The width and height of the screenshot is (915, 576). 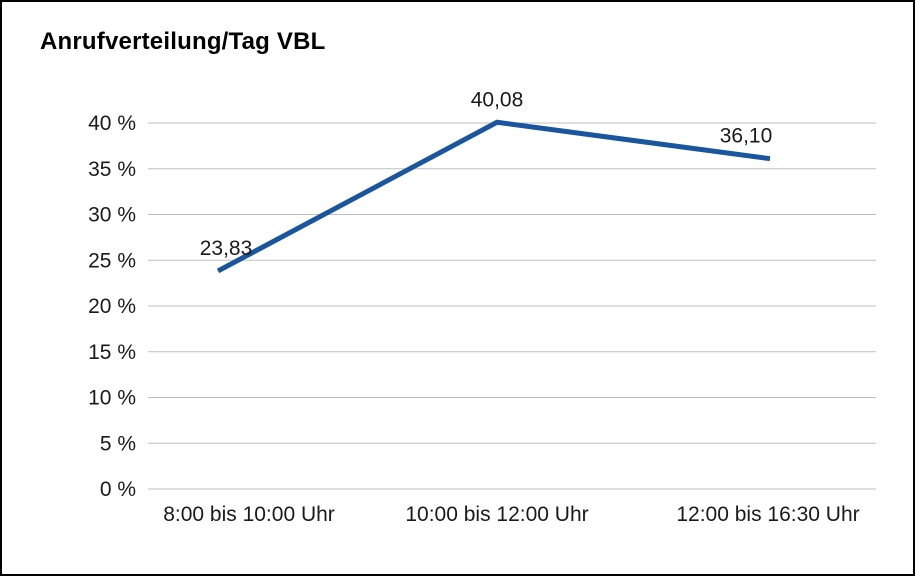 I want to click on x-axis-category-label: 12:00 bis 16:30 Uhr, so click(x=767, y=514).